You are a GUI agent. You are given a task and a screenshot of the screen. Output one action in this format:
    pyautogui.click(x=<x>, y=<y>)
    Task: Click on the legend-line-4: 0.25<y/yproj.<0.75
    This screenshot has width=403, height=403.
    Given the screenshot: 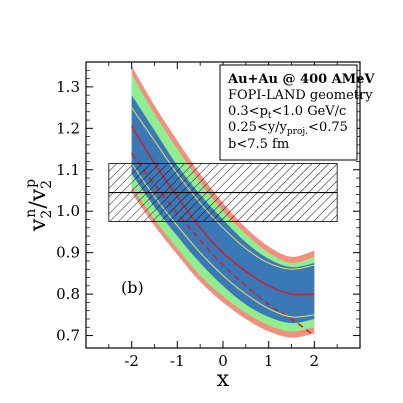 What is the action you would take?
    pyautogui.click(x=288, y=128)
    